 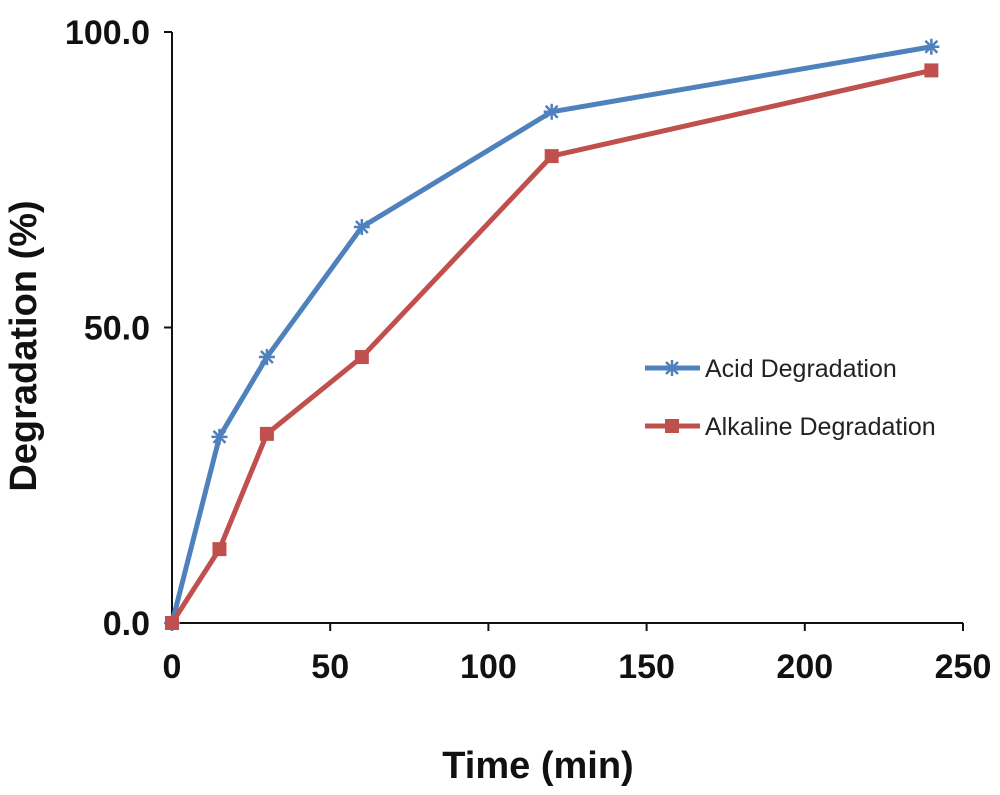 What do you see at coordinates (537, 766) in the screenshot?
I see `x-axis-title: Time (min)` at bounding box center [537, 766].